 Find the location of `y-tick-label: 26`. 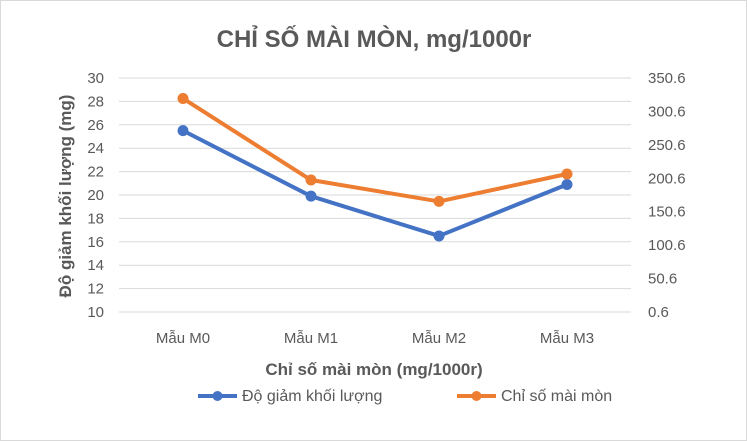

y-tick-label: 26 is located at coordinates (95, 125).